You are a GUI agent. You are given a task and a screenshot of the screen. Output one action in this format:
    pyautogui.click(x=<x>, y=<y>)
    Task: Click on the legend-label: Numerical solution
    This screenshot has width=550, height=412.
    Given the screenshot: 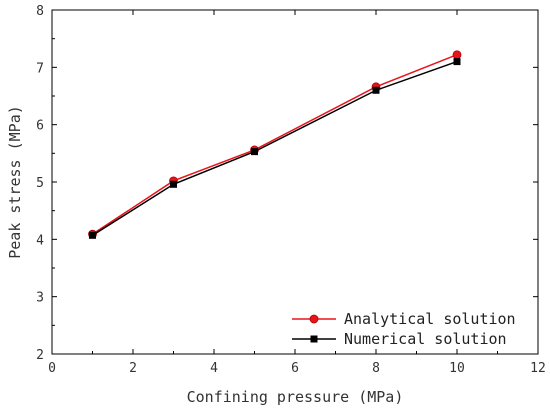 What is the action you would take?
    pyautogui.click(x=425, y=339)
    